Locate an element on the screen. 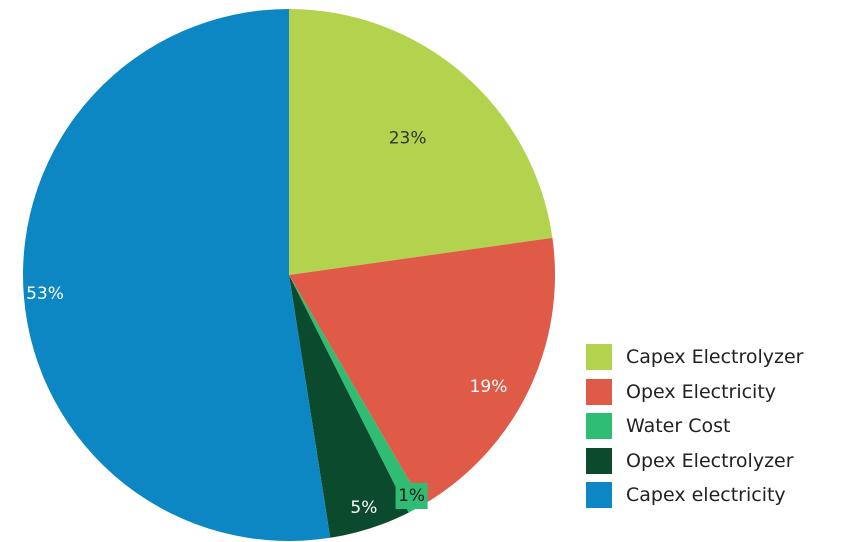  pie-value-label-capex-electrolyzer: 23% is located at coordinates (408, 139).